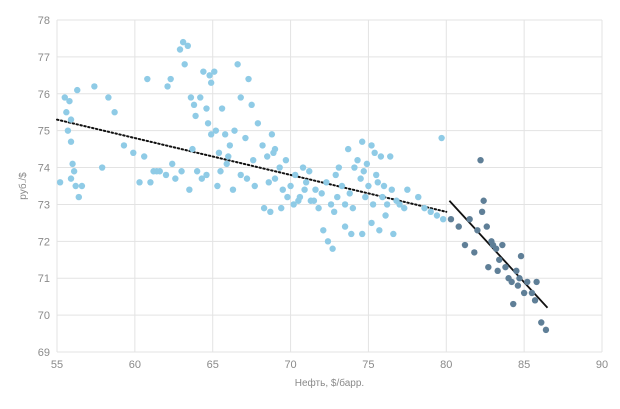 This screenshot has width=620, height=409. Describe the element at coordinates (602, 365) in the screenshot. I see `x-tick-label: 90` at that location.